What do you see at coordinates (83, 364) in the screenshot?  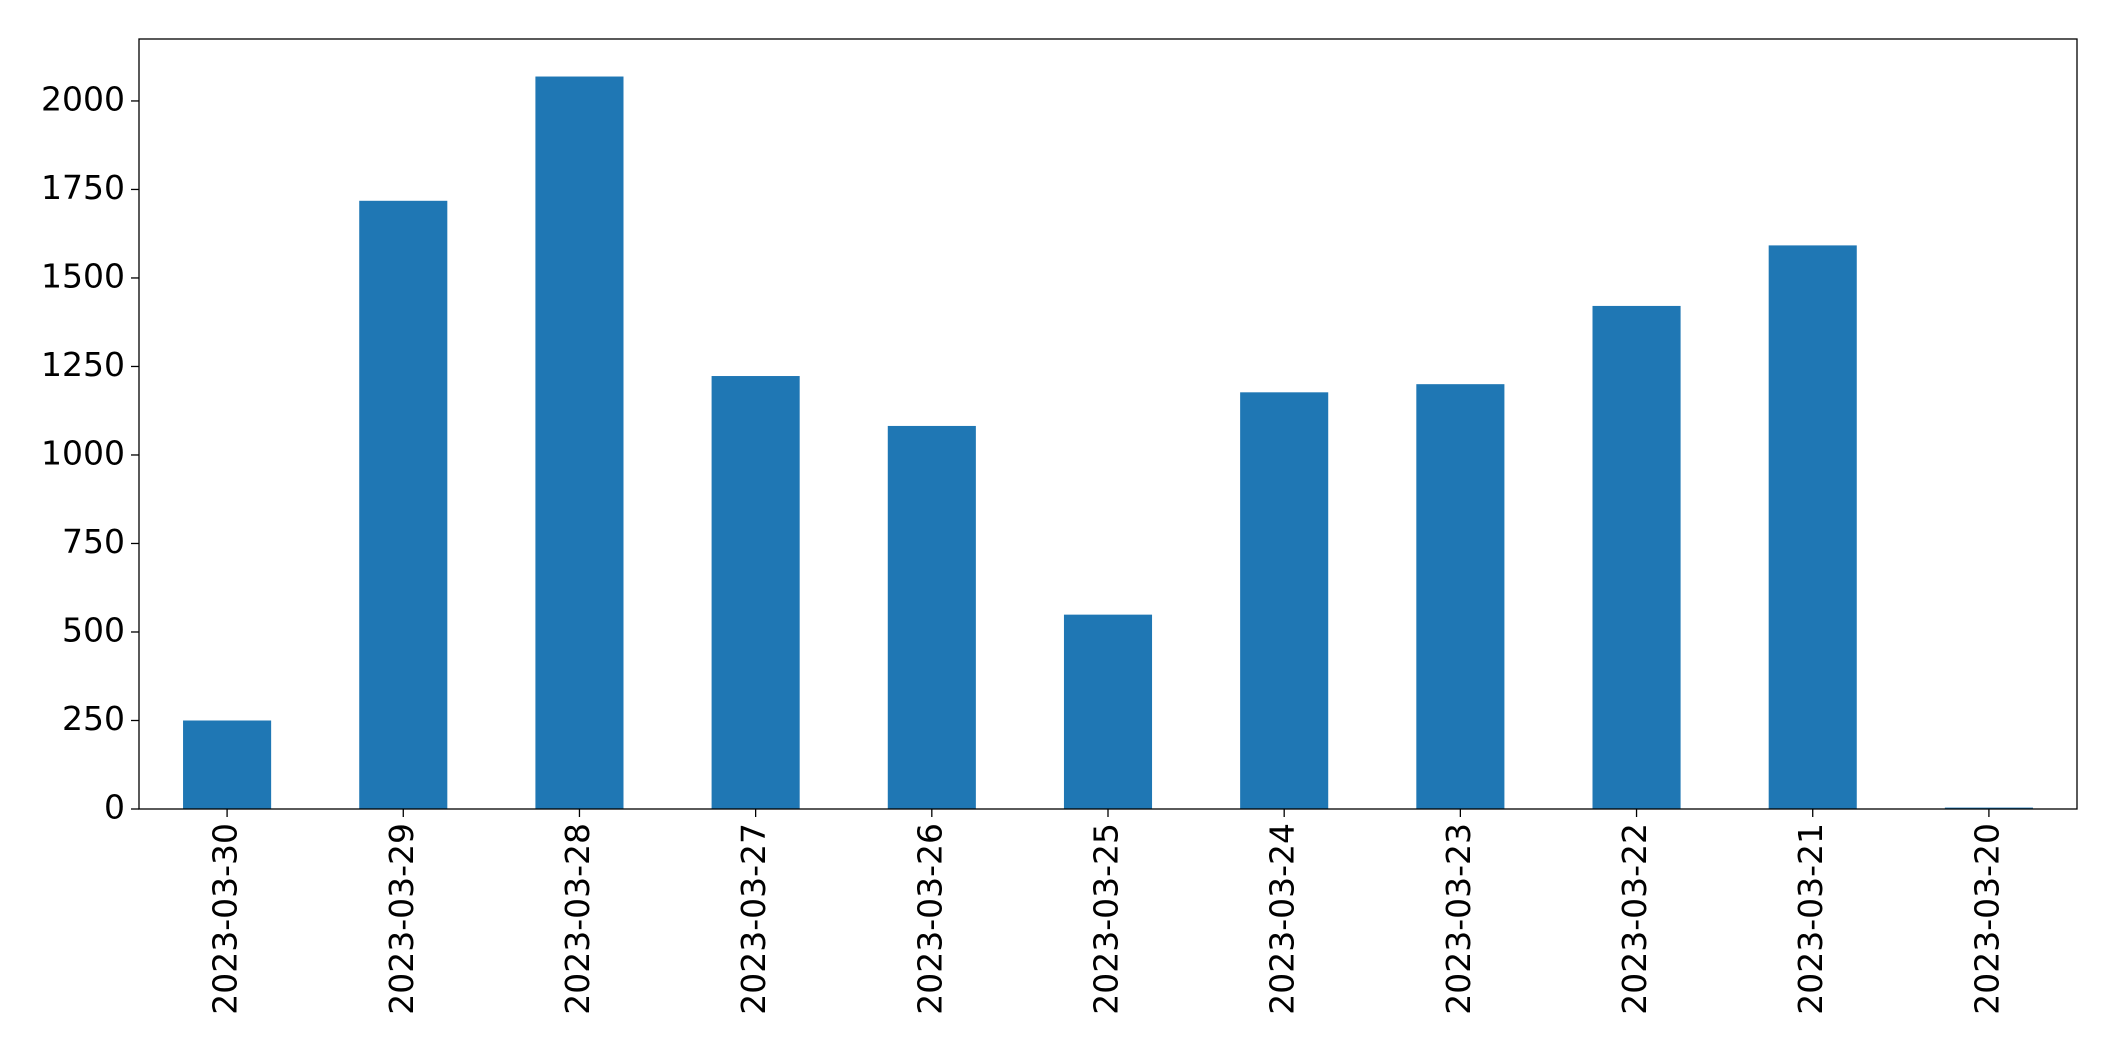 I see `y-tick-label: 1250` at bounding box center [83, 364].